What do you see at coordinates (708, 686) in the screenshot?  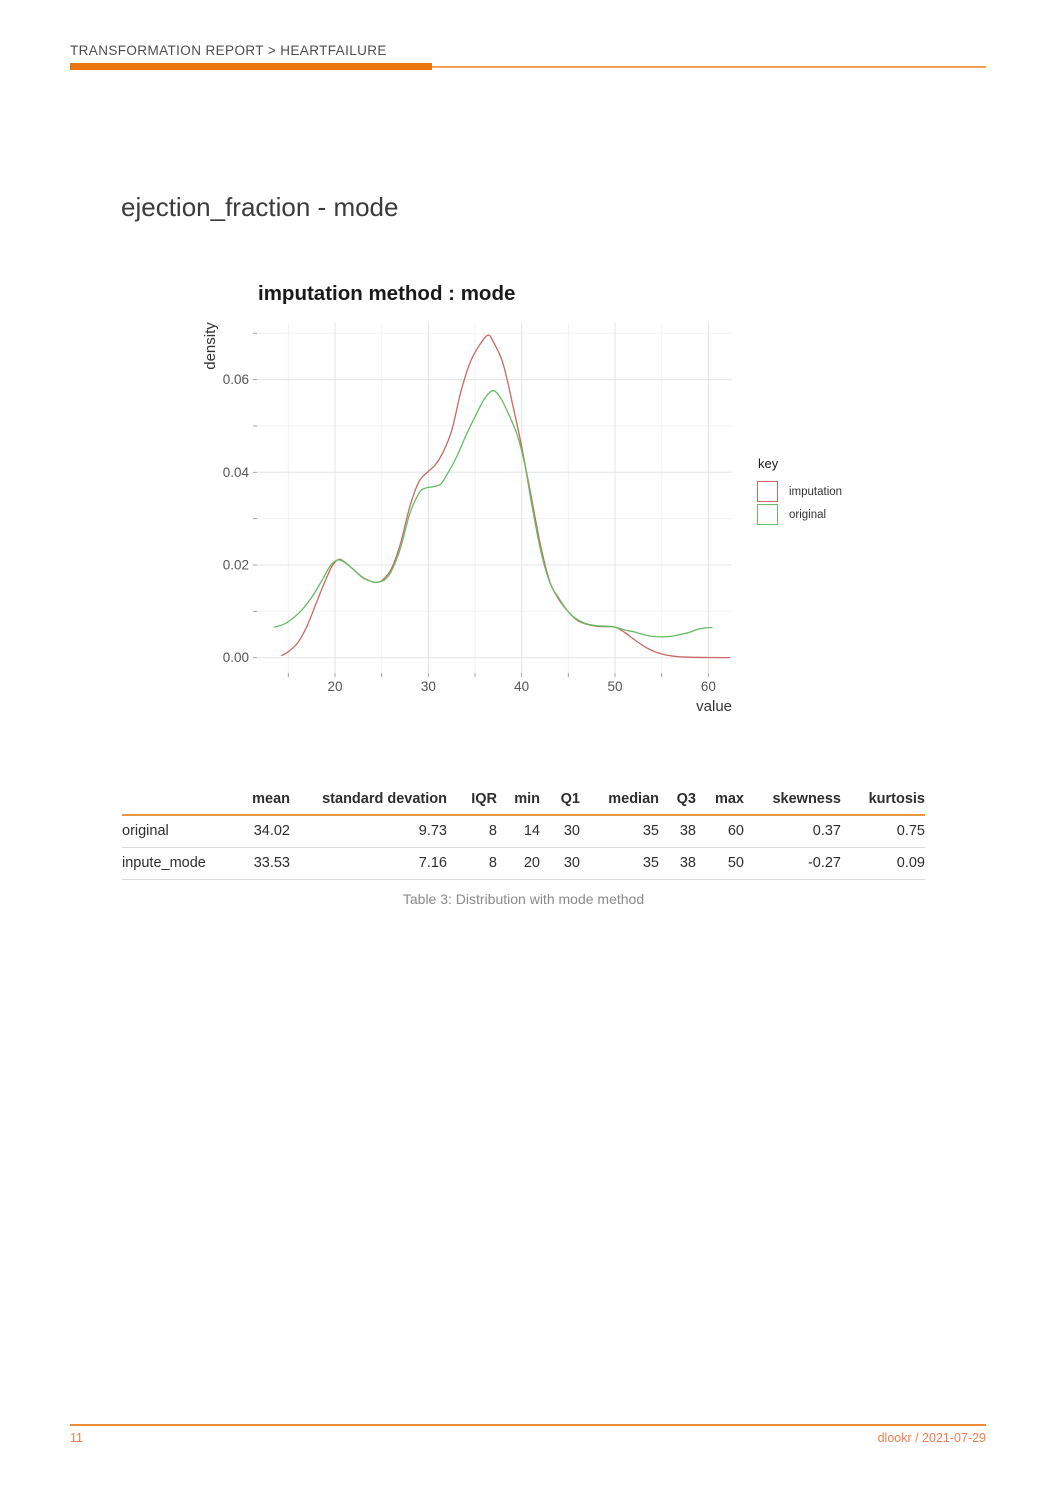 I see `x-tick-label: 60` at bounding box center [708, 686].